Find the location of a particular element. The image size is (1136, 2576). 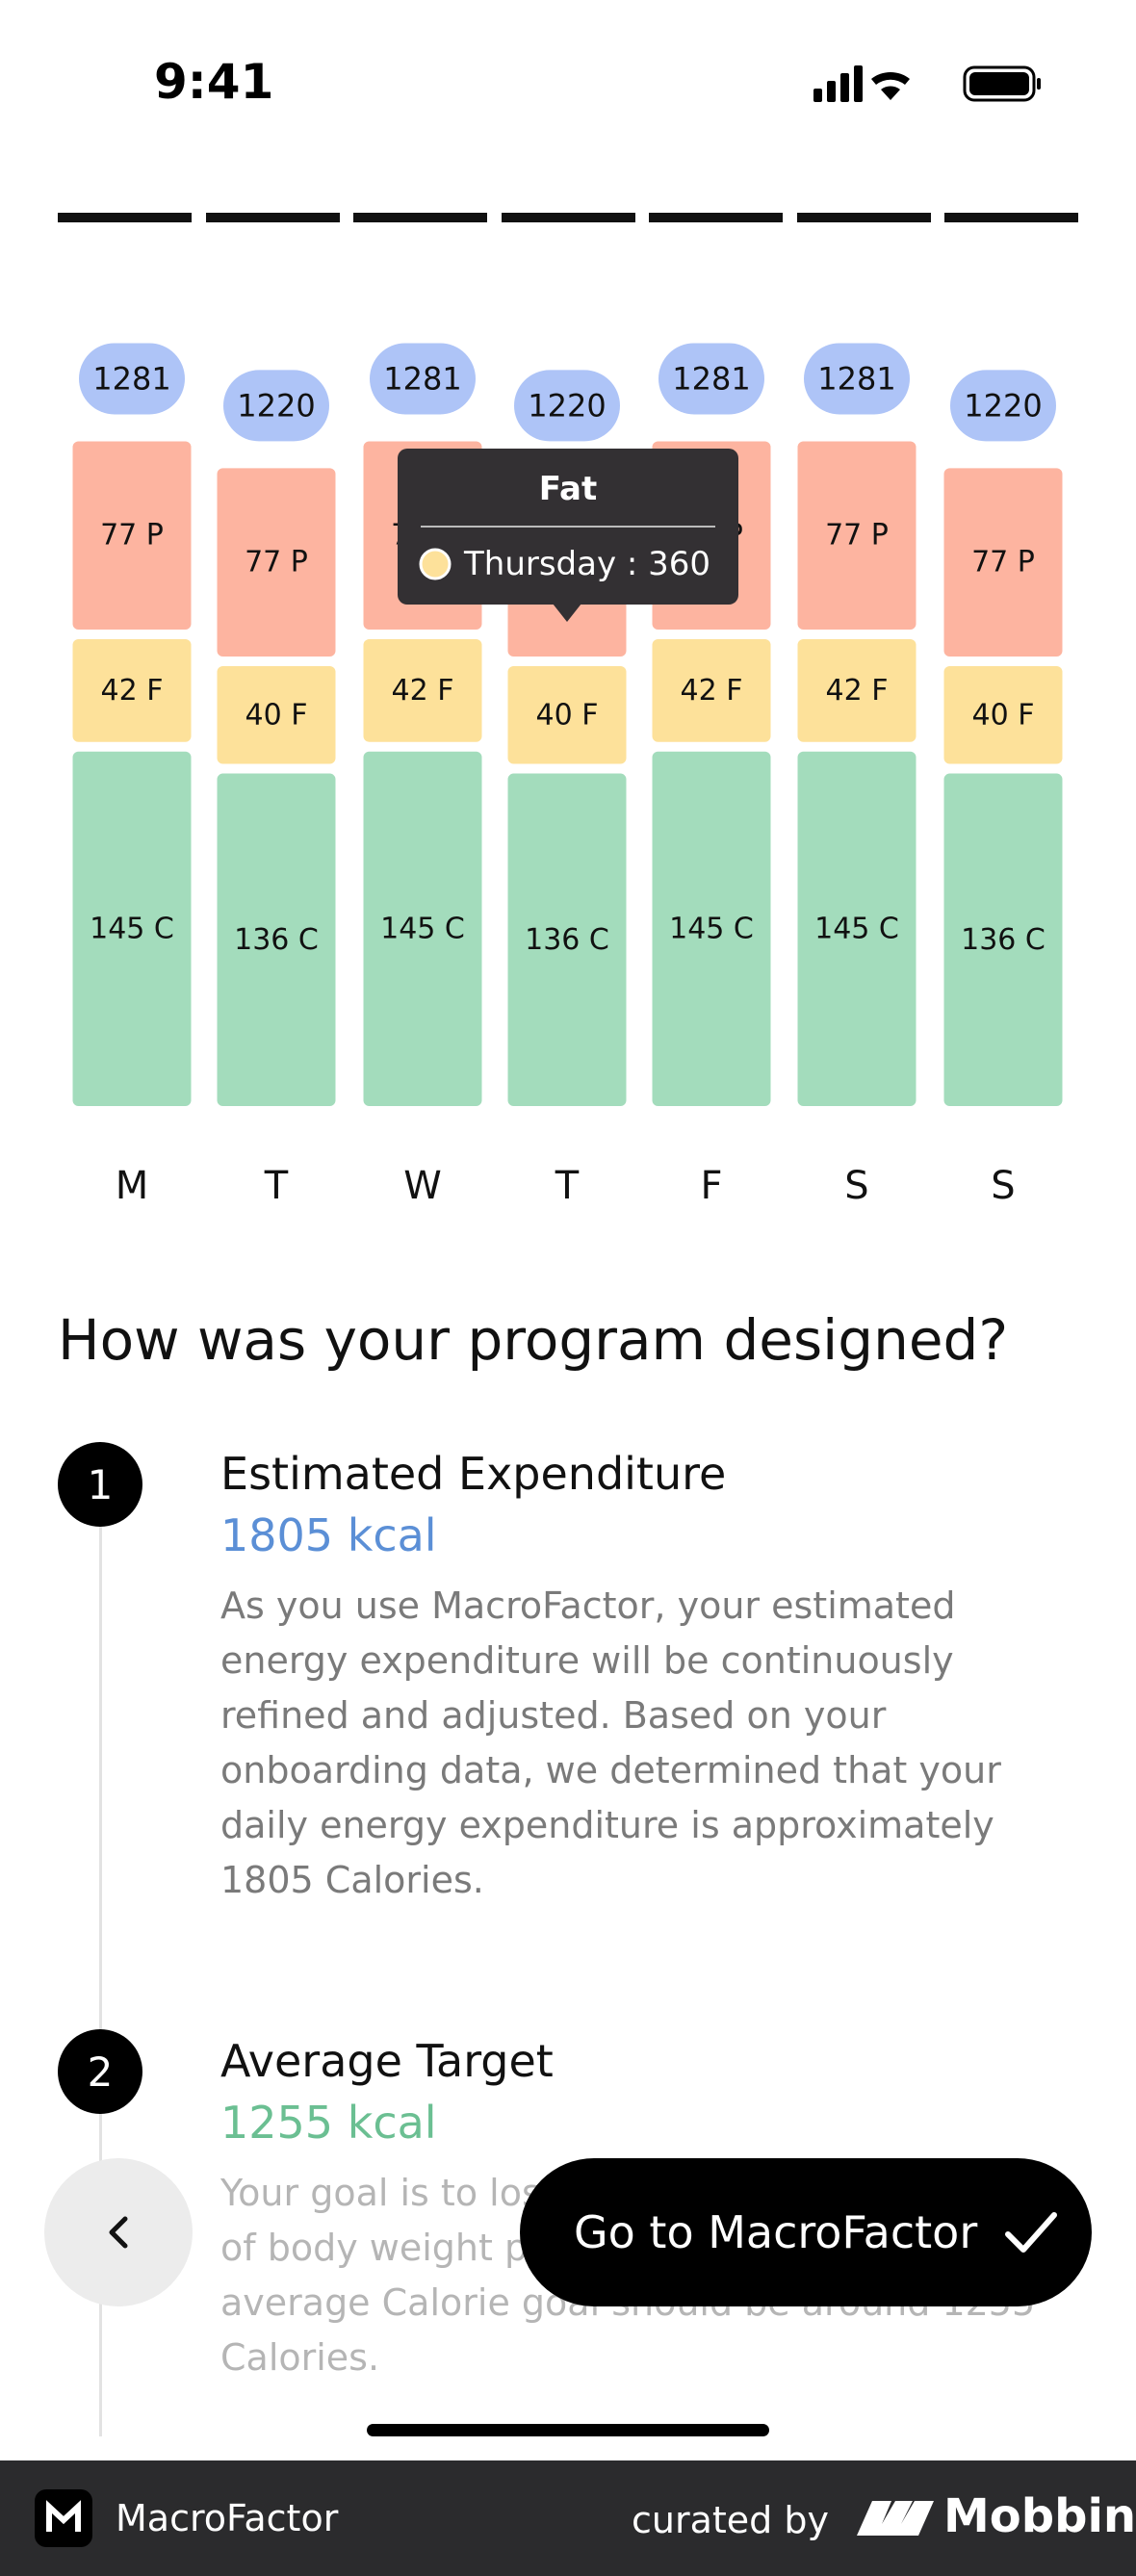

step-value: 1805 kcal is located at coordinates (329, 1535).